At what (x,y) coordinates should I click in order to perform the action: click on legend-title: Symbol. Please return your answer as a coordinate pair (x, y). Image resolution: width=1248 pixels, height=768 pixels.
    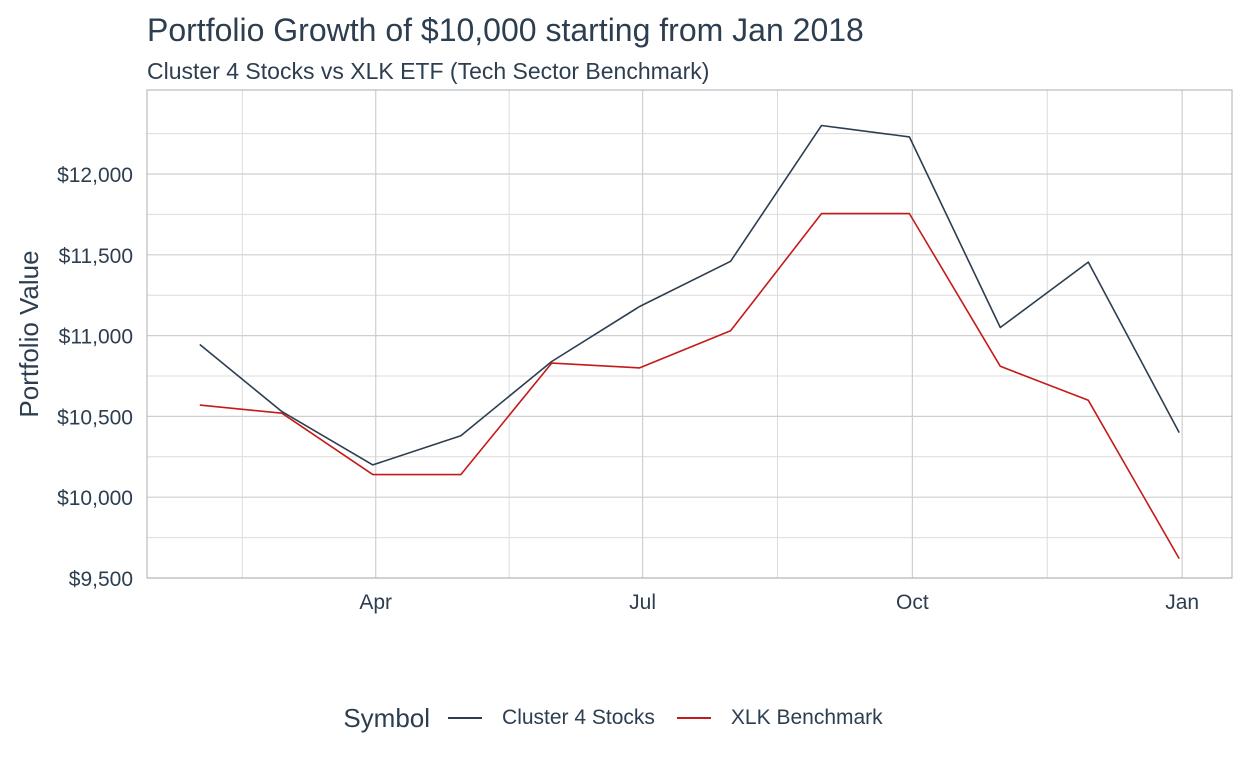
    Looking at the image, I should click on (387, 717).